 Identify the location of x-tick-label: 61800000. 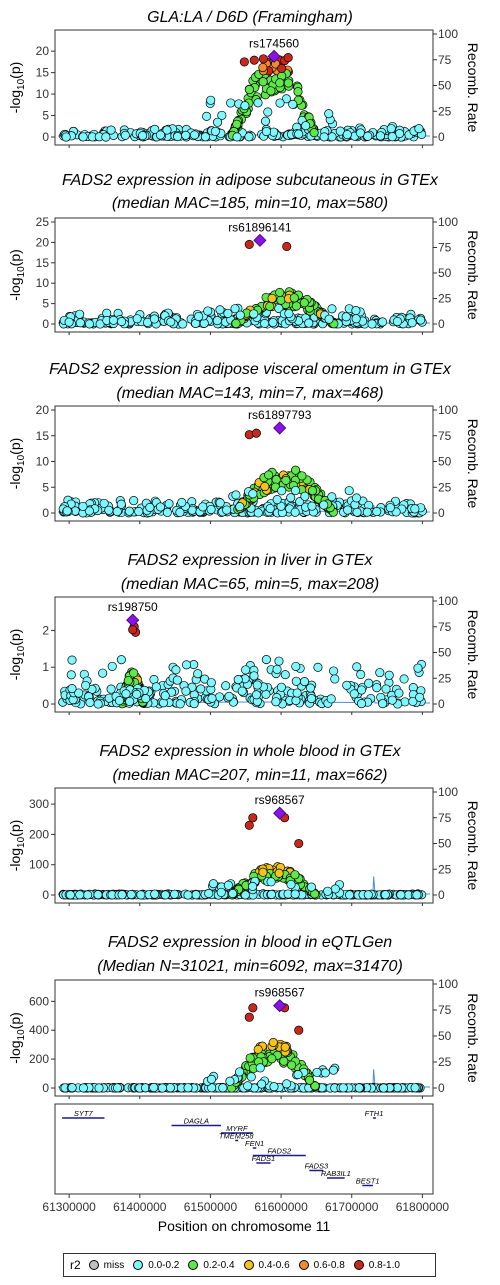
(423, 1207).